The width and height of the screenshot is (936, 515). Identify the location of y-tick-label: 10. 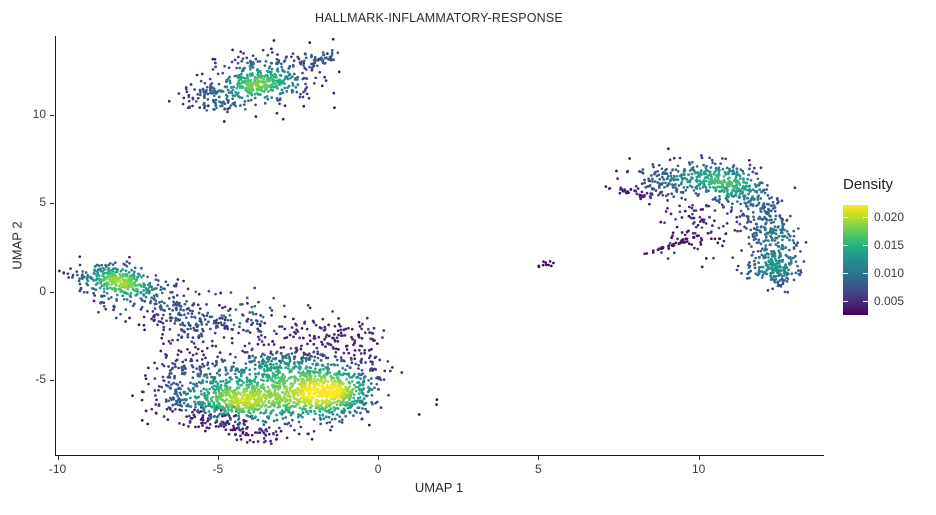
(39, 113).